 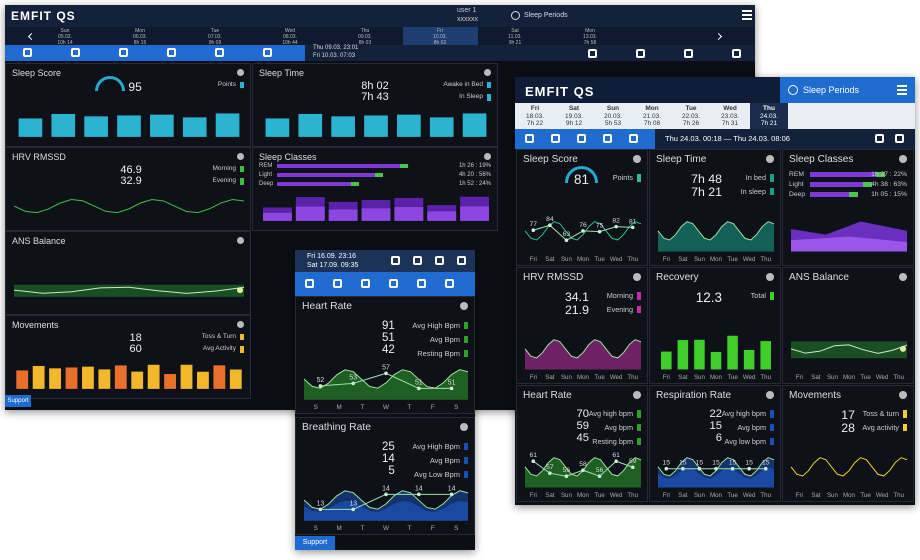 What do you see at coordinates (831, 90) in the screenshot?
I see `periods-label: Sleep Periods` at bounding box center [831, 90].